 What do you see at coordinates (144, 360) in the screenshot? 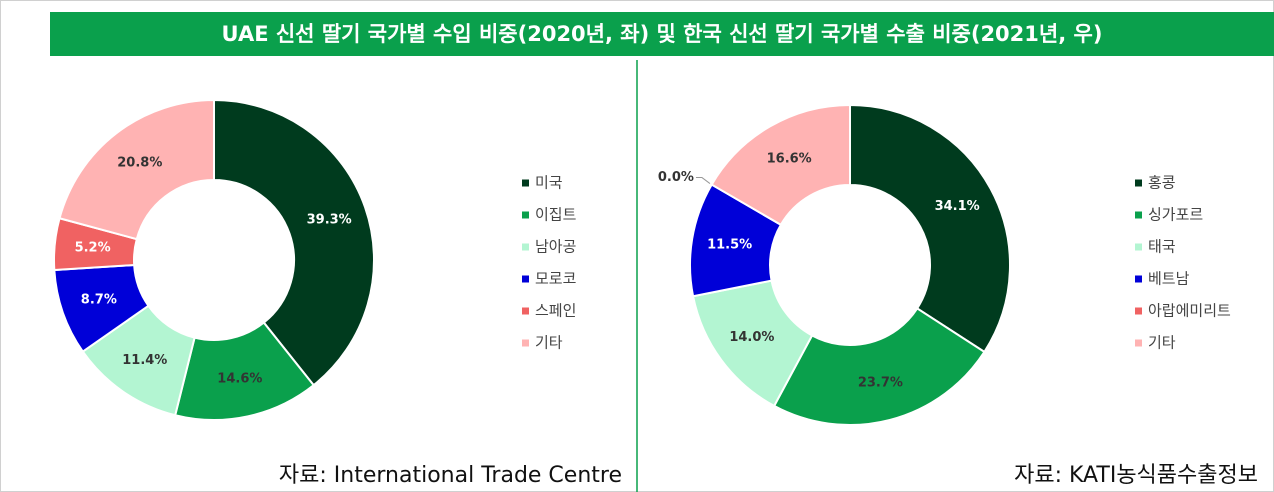
I see `data-label: 11.4%` at bounding box center [144, 360].